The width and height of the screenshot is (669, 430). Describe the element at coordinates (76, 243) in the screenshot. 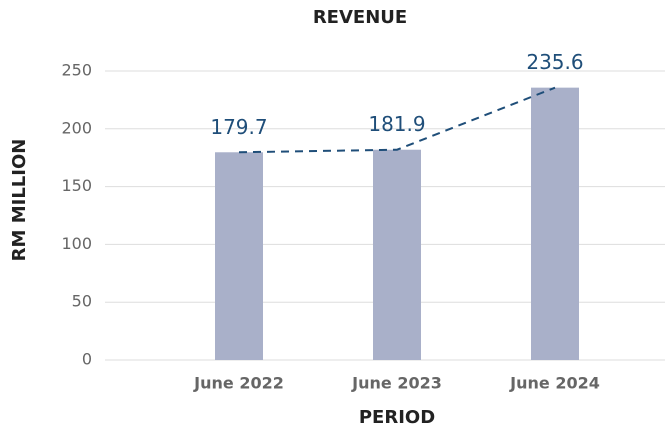

I see `y-tick-label: 100` at that location.